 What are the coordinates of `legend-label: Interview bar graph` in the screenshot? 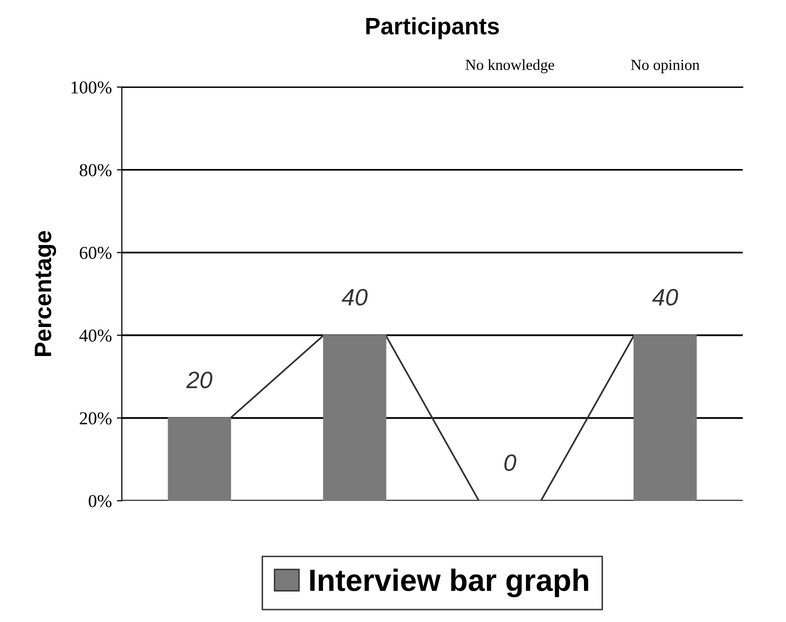 It's located at (449, 583).